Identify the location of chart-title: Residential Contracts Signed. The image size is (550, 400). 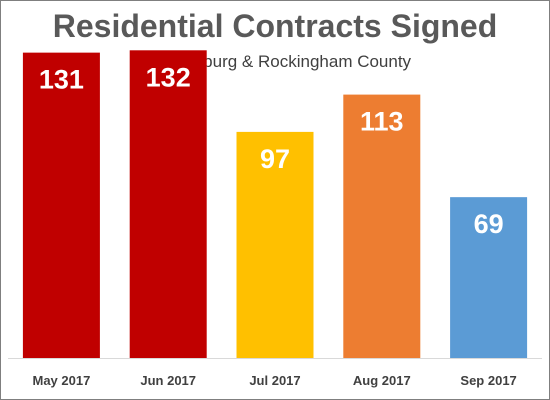
(275, 26).